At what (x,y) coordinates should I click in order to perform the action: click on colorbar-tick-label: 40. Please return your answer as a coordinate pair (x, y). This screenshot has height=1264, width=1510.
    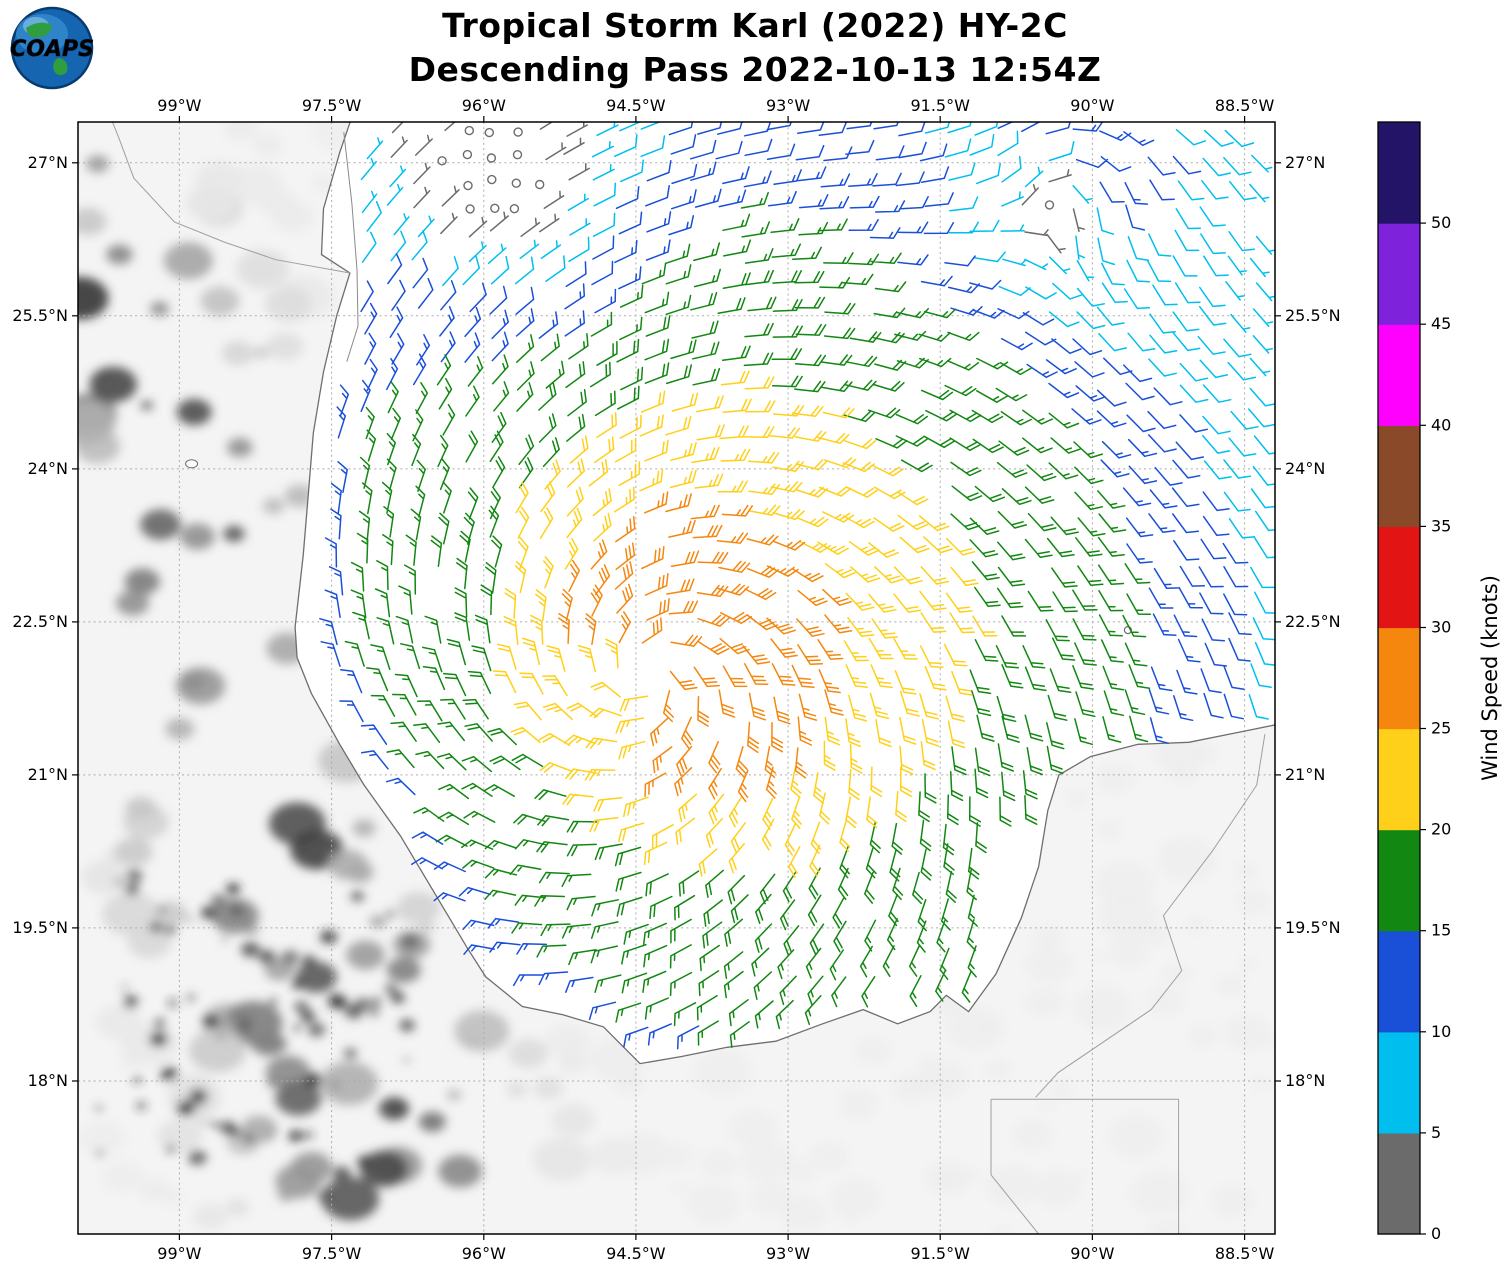
    Looking at the image, I should click on (1441, 424).